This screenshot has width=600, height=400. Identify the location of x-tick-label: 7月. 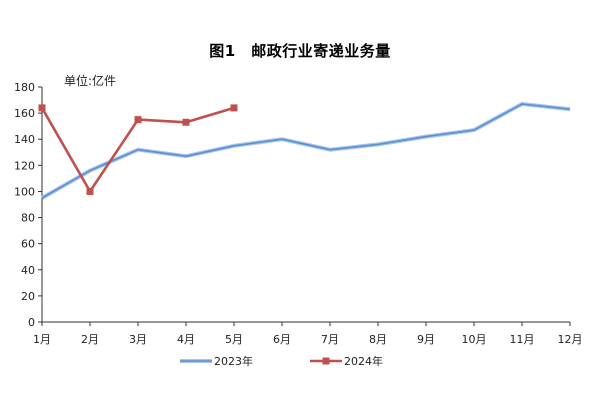
(330, 339).